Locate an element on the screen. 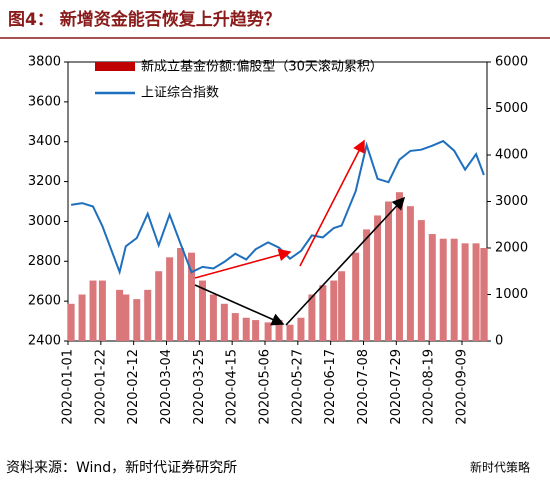 The height and width of the screenshot is (488, 550). legend-label: 新成立基金份额:偏股型（30天滚动累积） is located at coordinates (262, 67).